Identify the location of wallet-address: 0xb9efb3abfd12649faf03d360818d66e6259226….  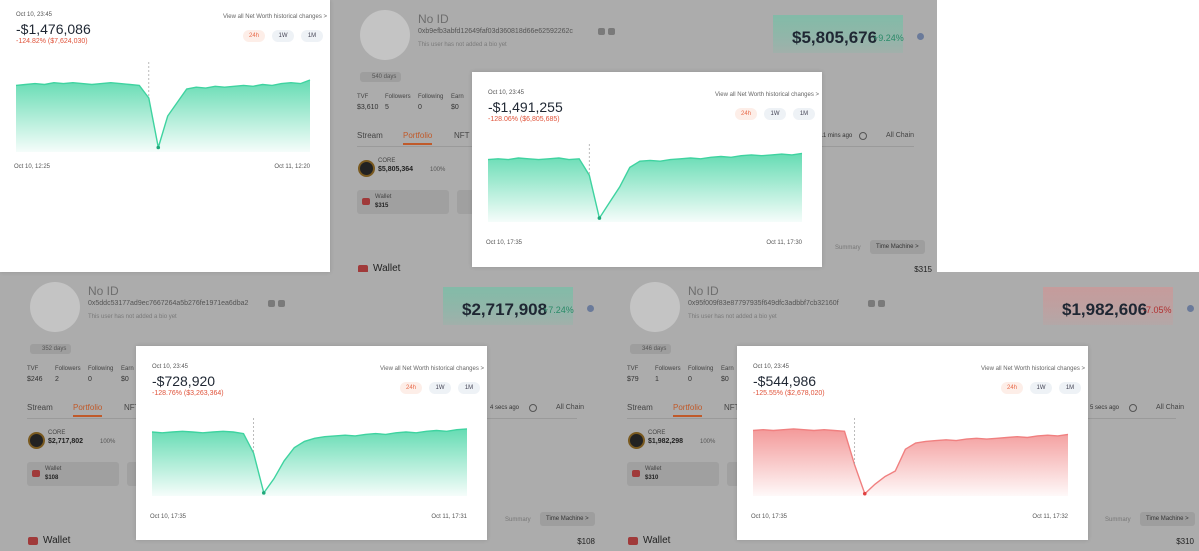
(495, 31).